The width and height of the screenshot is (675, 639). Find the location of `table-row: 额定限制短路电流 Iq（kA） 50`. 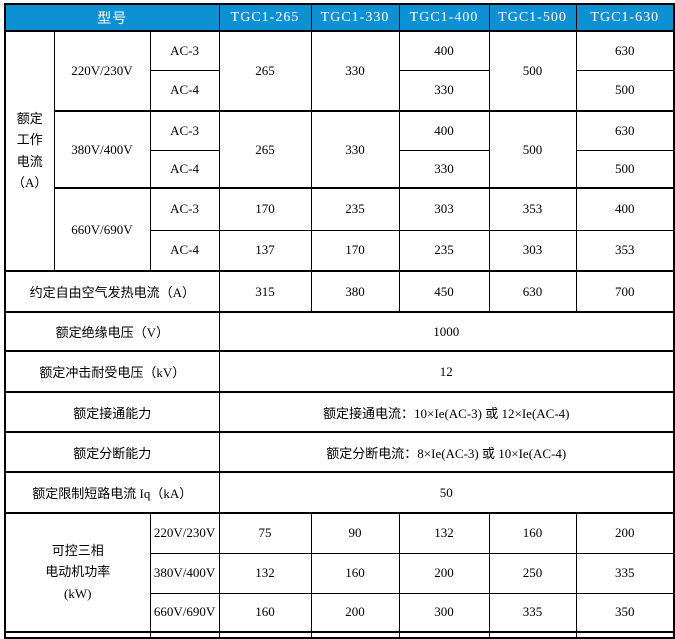

table-row: 额定限制短路电流 Iq（kA） 50 is located at coordinates (339, 492).